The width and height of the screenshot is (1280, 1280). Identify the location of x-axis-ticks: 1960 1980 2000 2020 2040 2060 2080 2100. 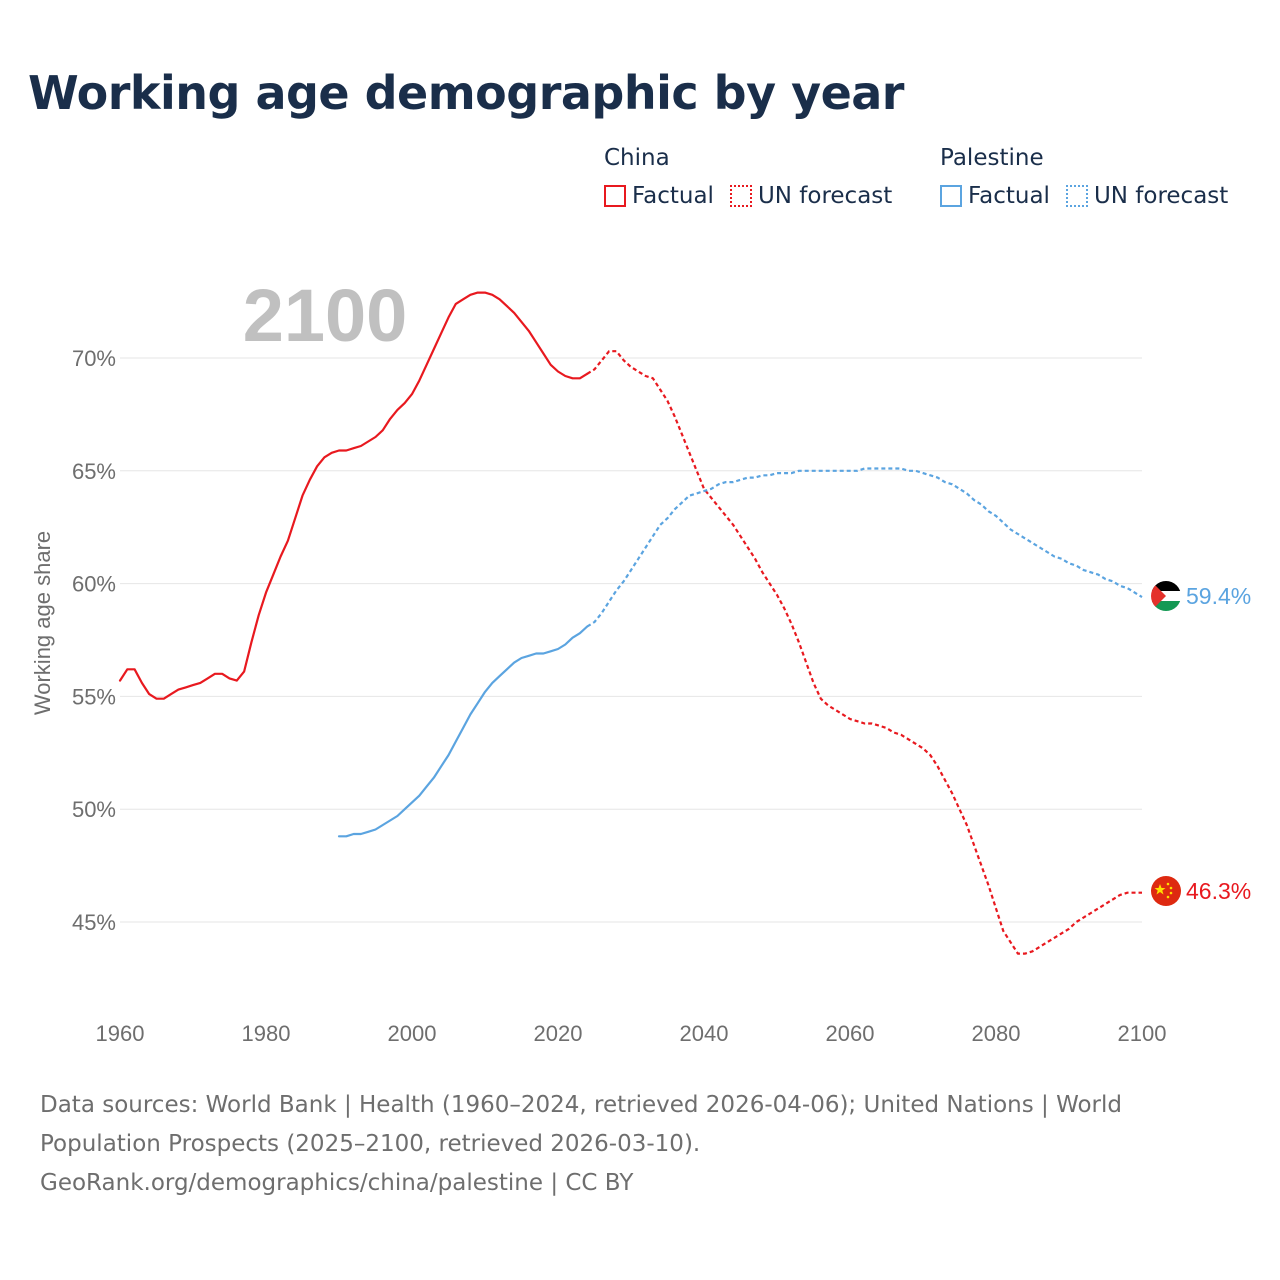
(631, 1033).